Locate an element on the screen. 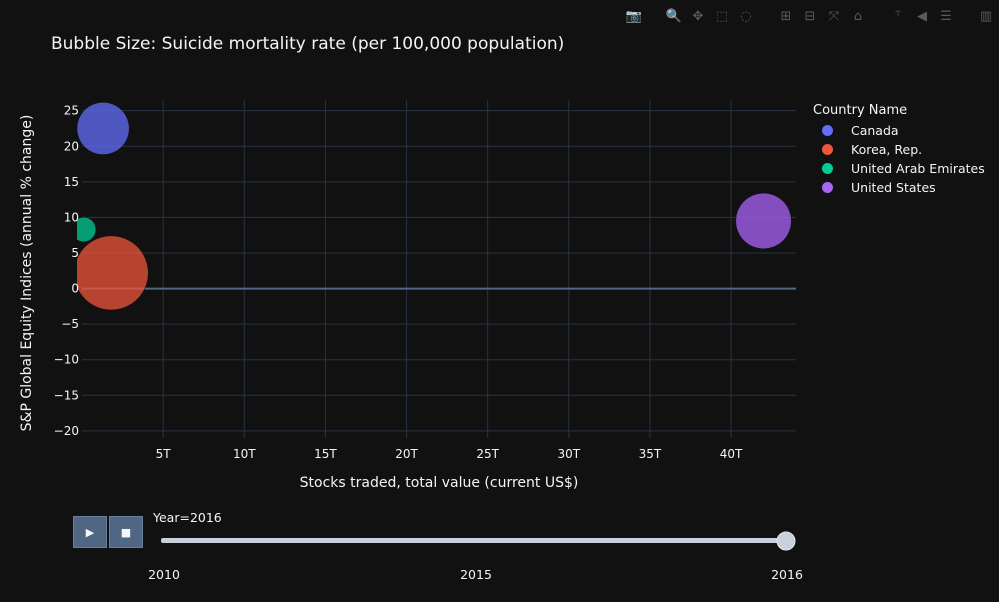 This screenshot has height=602, width=999. lasso-icon: ◌ is located at coordinates (746, 16).